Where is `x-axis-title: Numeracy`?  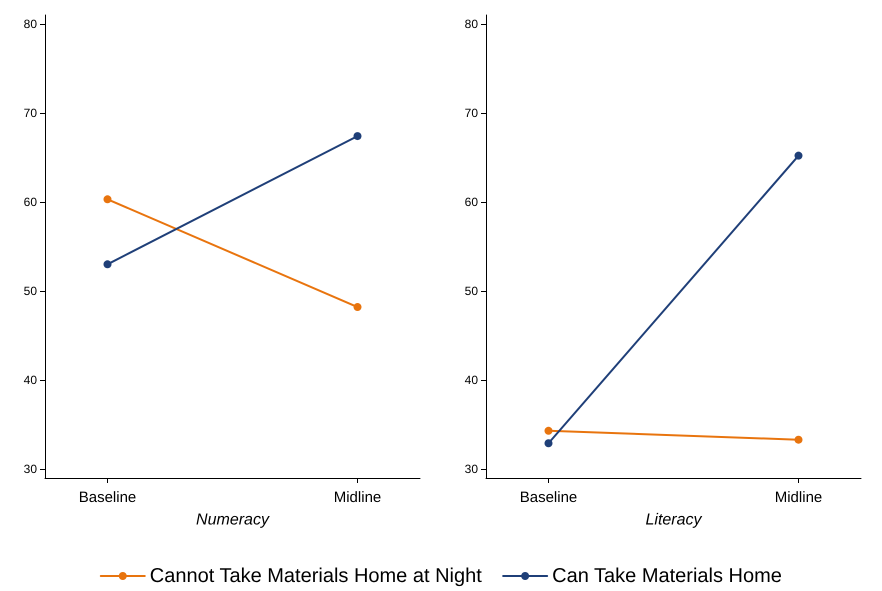 x-axis-title: Numeracy is located at coordinates (233, 520).